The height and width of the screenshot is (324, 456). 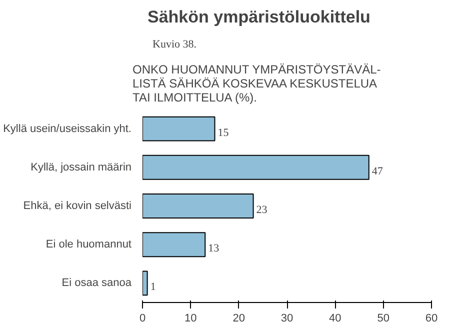 What do you see at coordinates (259, 17) in the screenshot?
I see `chart-title: Sähkön ympäristöluokittelu` at bounding box center [259, 17].